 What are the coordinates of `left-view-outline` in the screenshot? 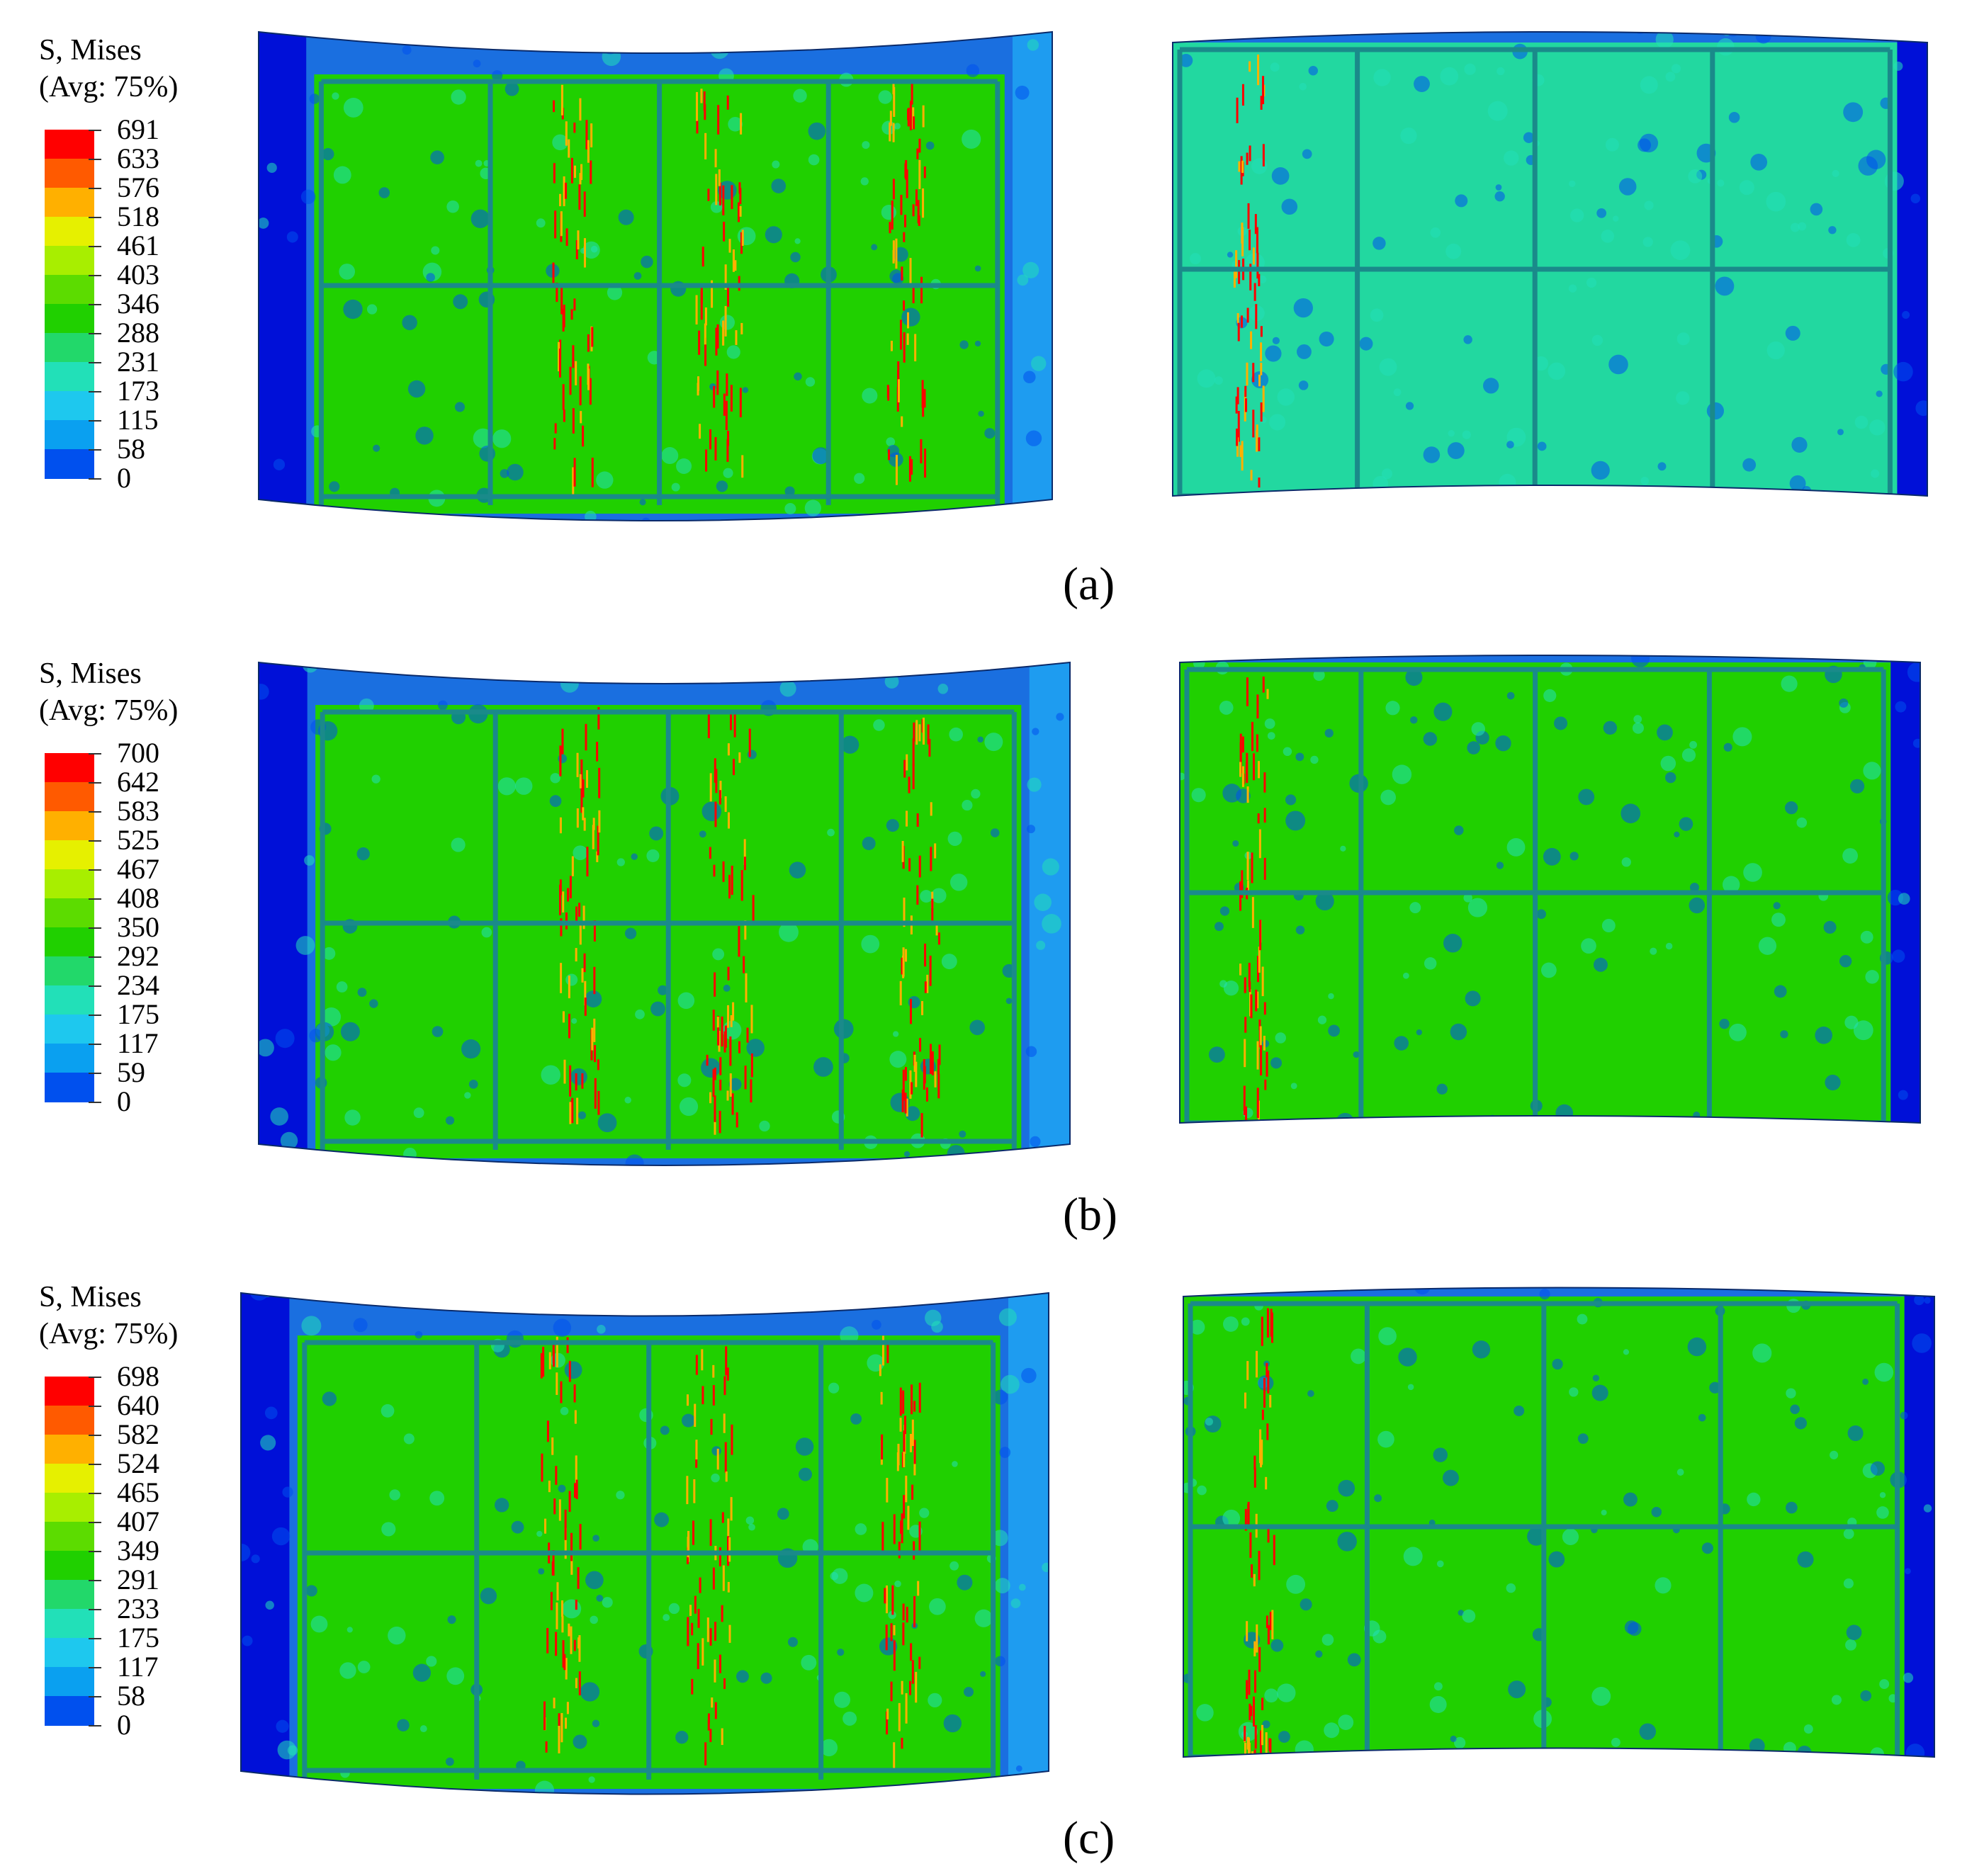 It's located at (644, 1543).